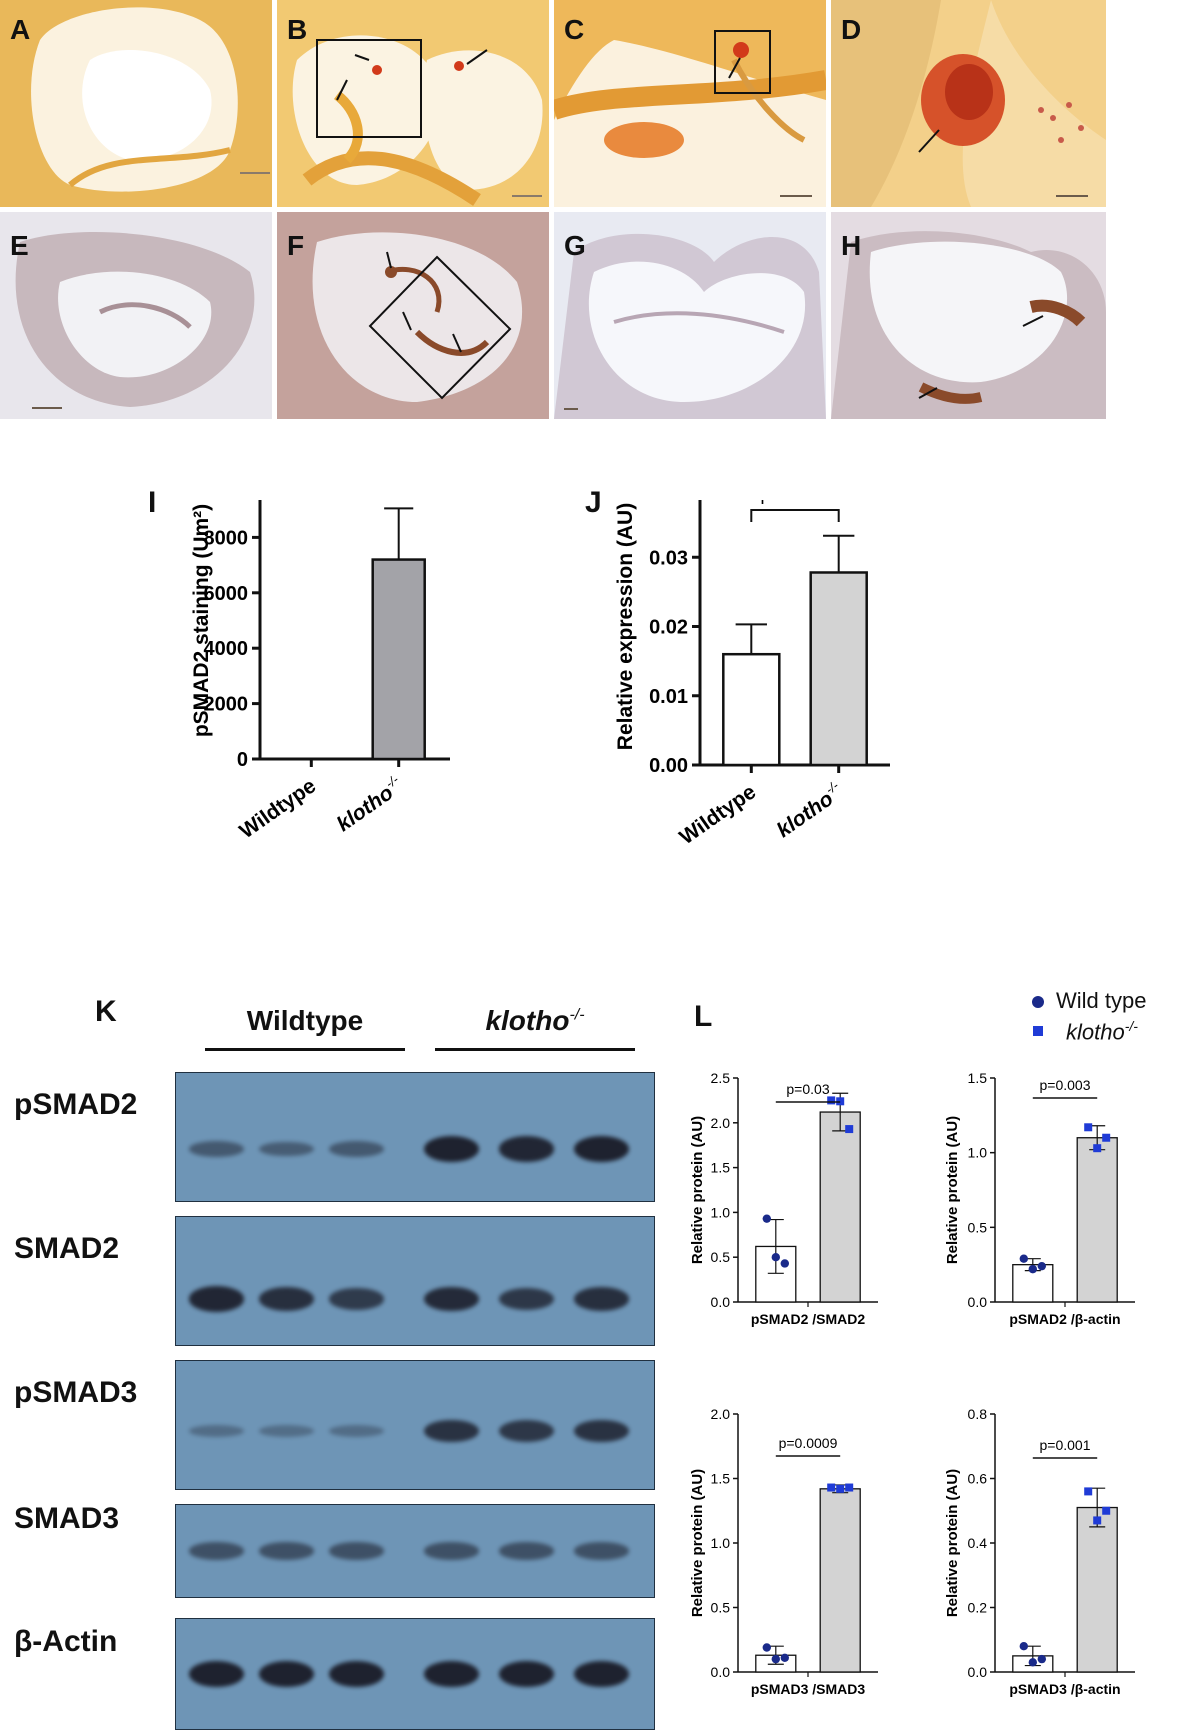 This screenshot has width=1200, height=1730. I want to click on blot-row-label: pSMAD3, so click(76, 1392).